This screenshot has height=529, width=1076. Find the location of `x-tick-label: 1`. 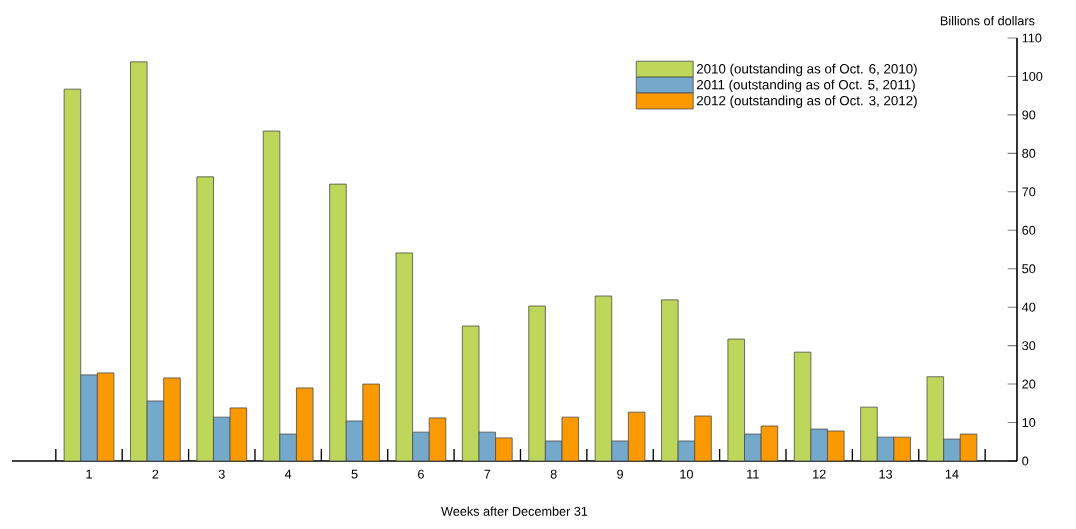

x-tick-label: 1 is located at coordinates (89, 474).